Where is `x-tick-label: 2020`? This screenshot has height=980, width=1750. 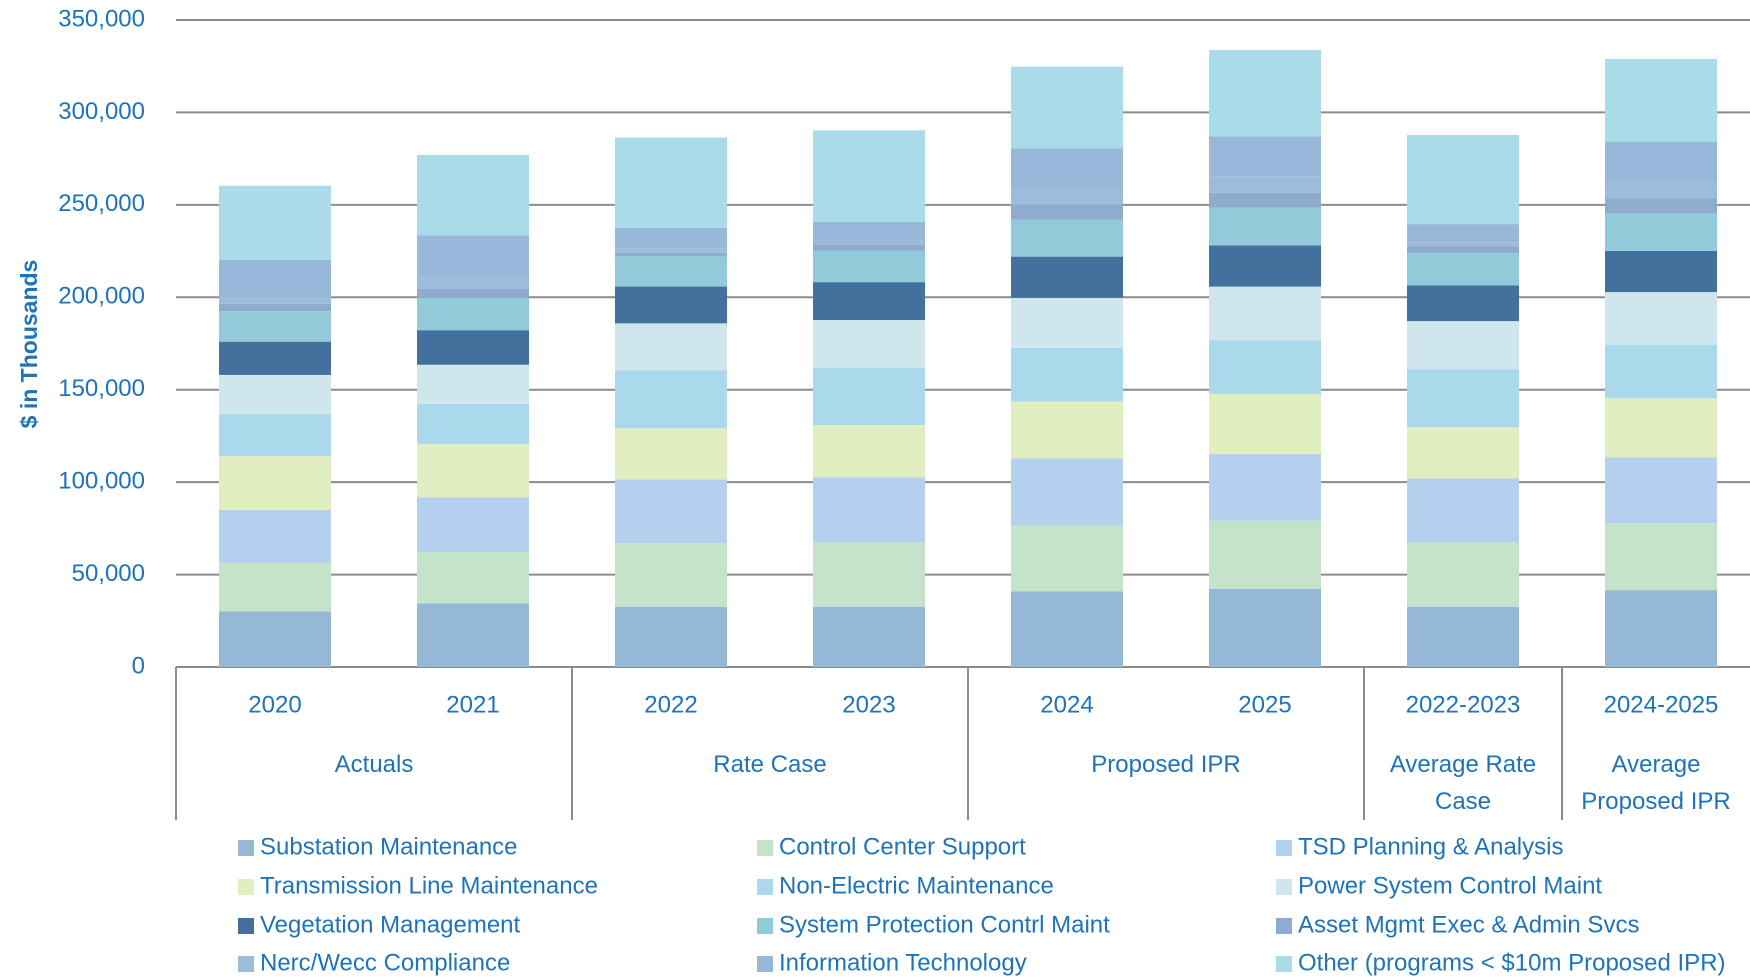
x-tick-label: 2020 is located at coordinates (274, 704).